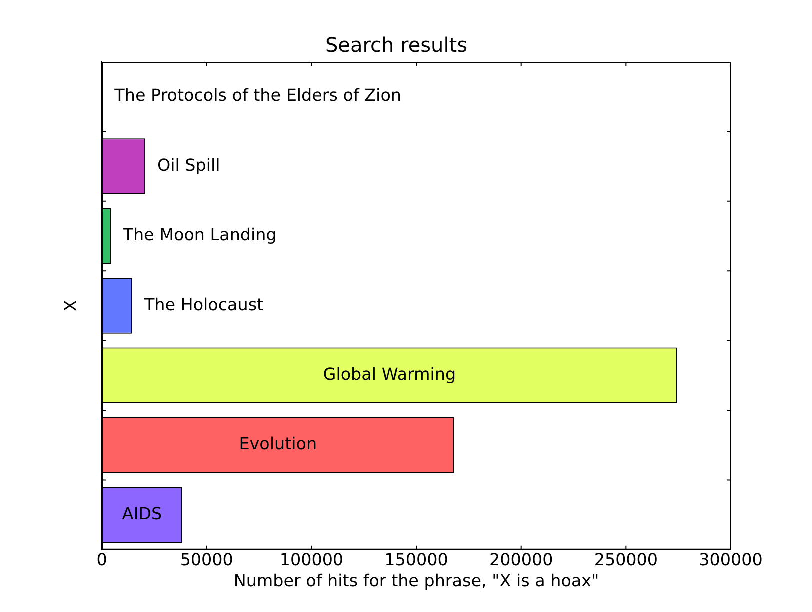 The width and height of the screenshot is (812, 612). What do you see at coordinates (389, 374) in the screenshot?
I see `y-tick-label: Global Warming` at bounding box center [389, 374].